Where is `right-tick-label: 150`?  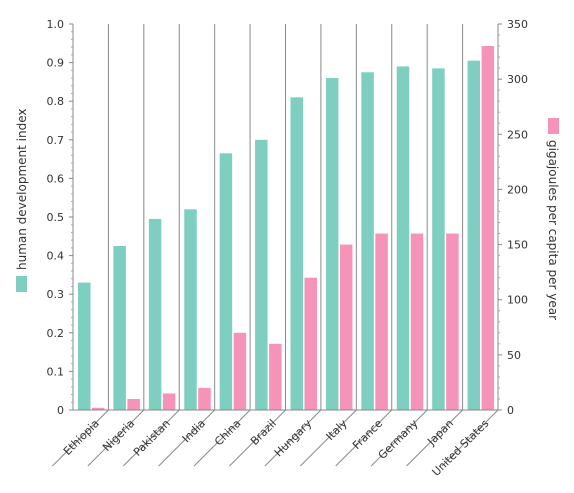 right-tick-label: 150 is located at coordinates (517, 245).